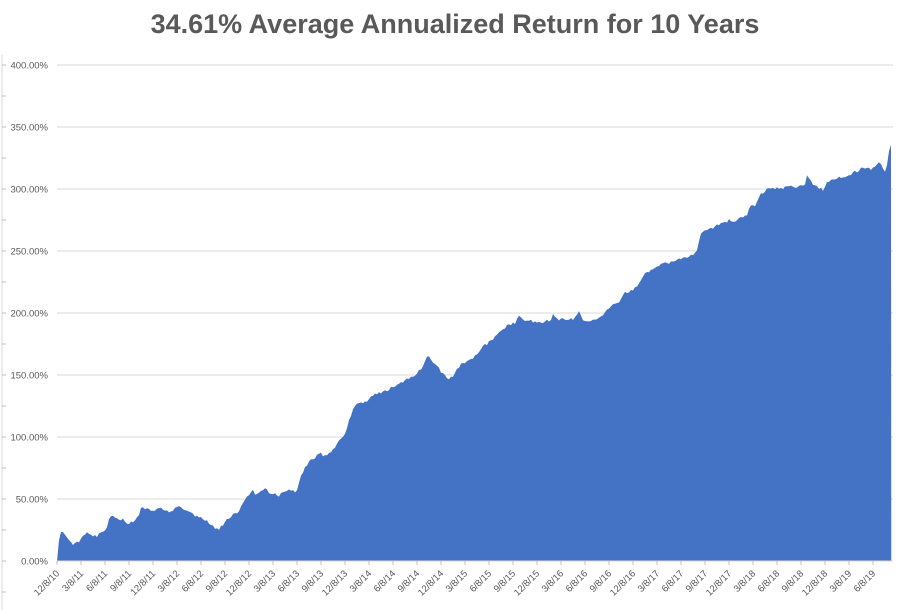 This screenshot has width=899, height=610. Describe the element at coordinates (841, 581) in the screenshot. I see `x-axis-label: 3/8/19` at that location.